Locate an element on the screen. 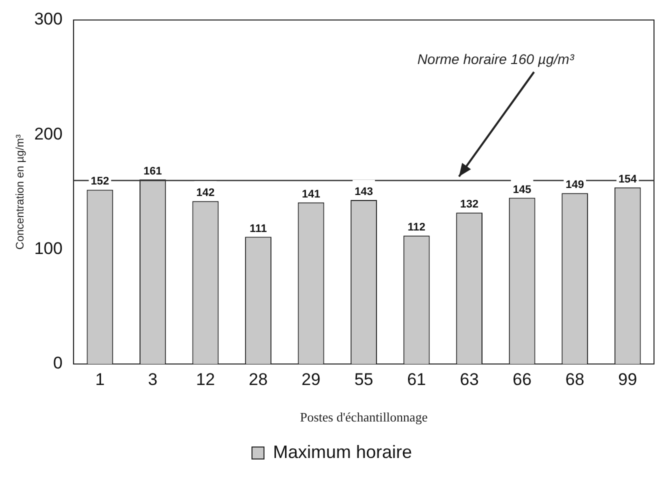 The image size is (664, 482). ref-line-label: Norme horaire 160 µg/m³ is located at coordinates (495, 58).